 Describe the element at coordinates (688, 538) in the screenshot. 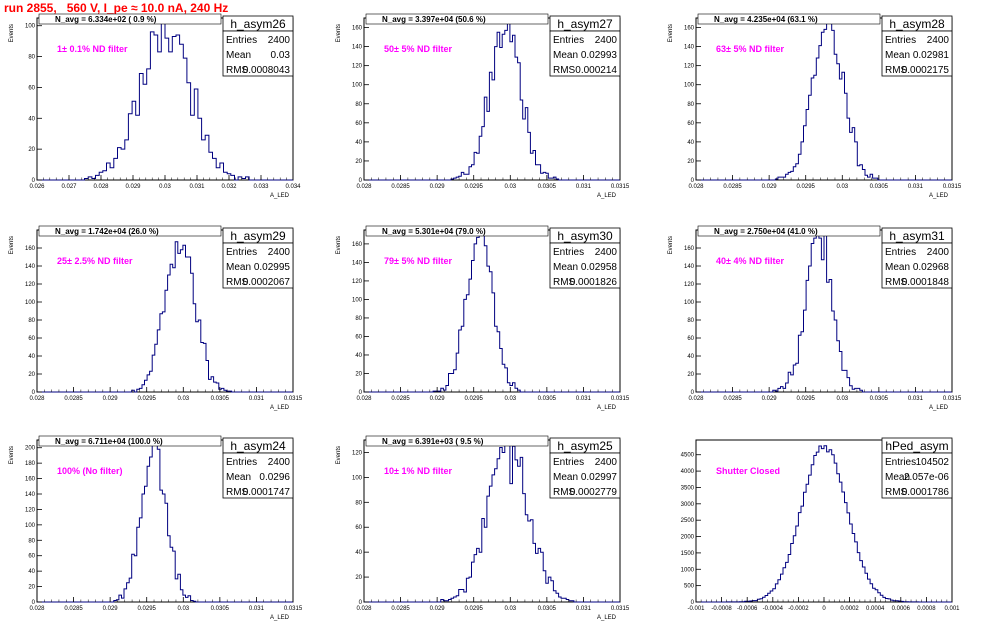

I see `y-tick-label: 2000` at that location.